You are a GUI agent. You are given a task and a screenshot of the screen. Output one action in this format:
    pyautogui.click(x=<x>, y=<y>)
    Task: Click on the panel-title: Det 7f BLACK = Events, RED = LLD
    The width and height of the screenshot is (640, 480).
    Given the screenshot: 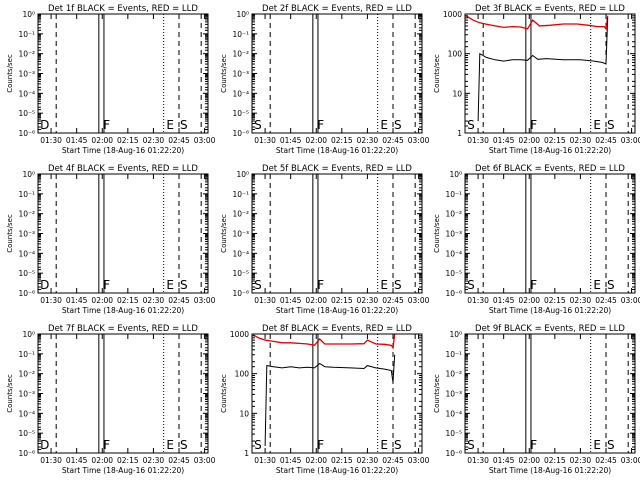 What is the action you would take?
    pyautogui.click(x=123, y=329)
    